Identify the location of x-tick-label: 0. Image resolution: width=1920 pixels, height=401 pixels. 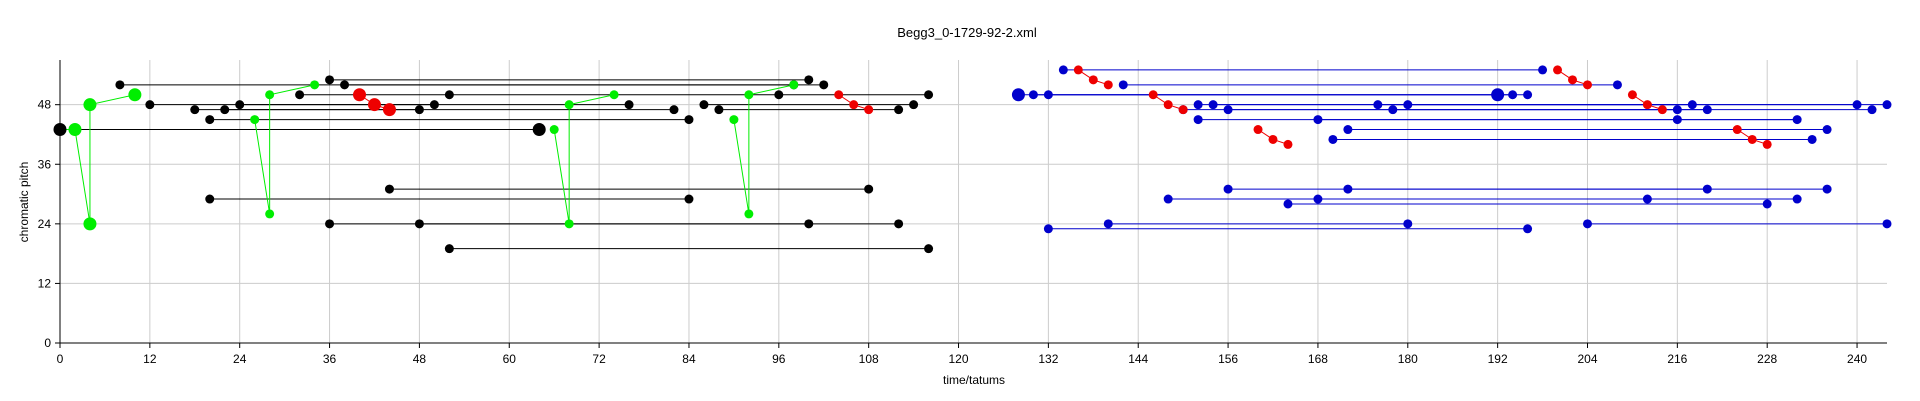
(60, 359).